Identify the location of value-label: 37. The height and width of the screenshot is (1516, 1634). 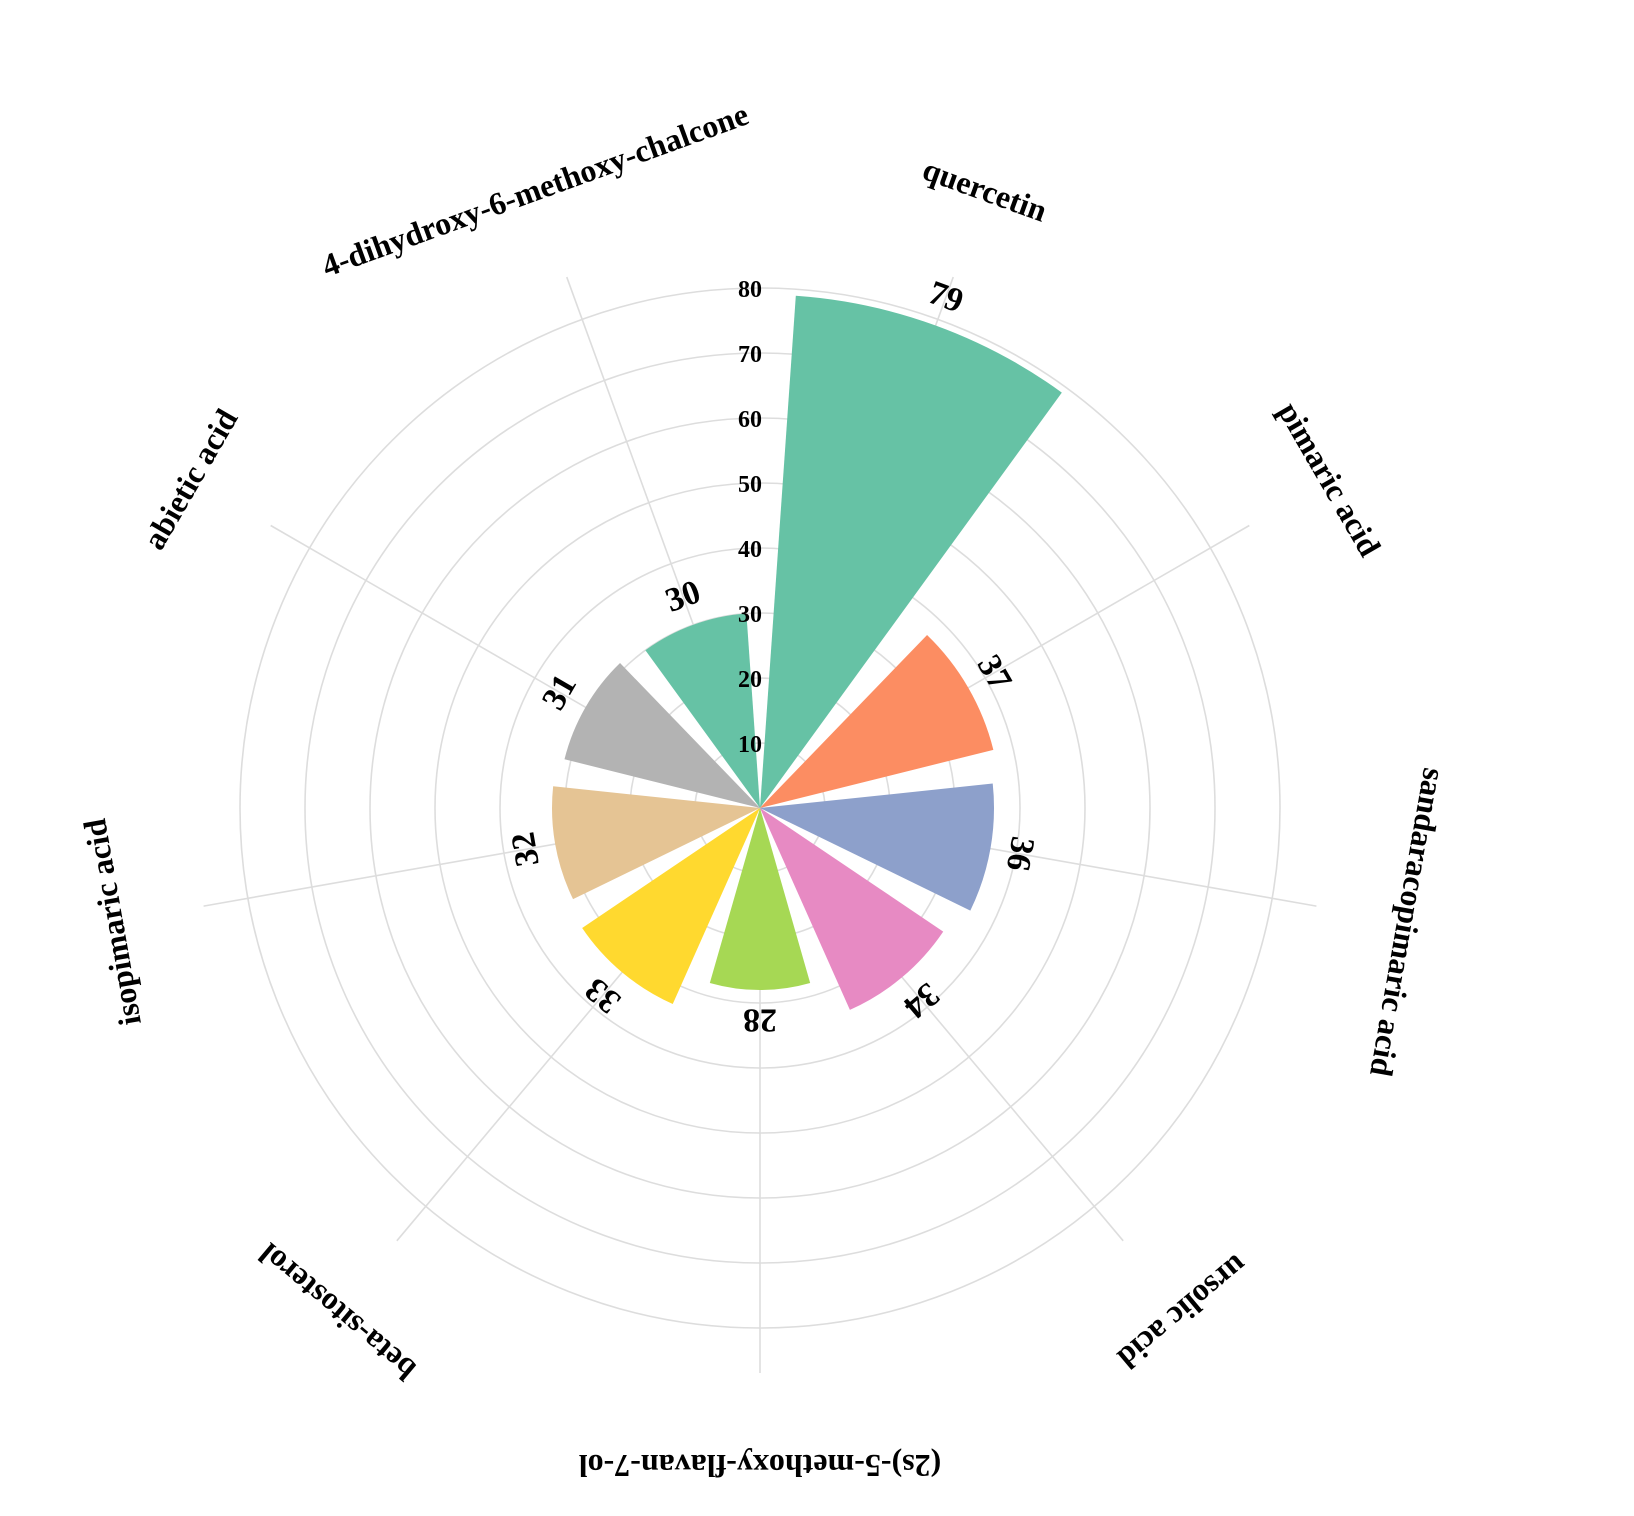
(994, 673).